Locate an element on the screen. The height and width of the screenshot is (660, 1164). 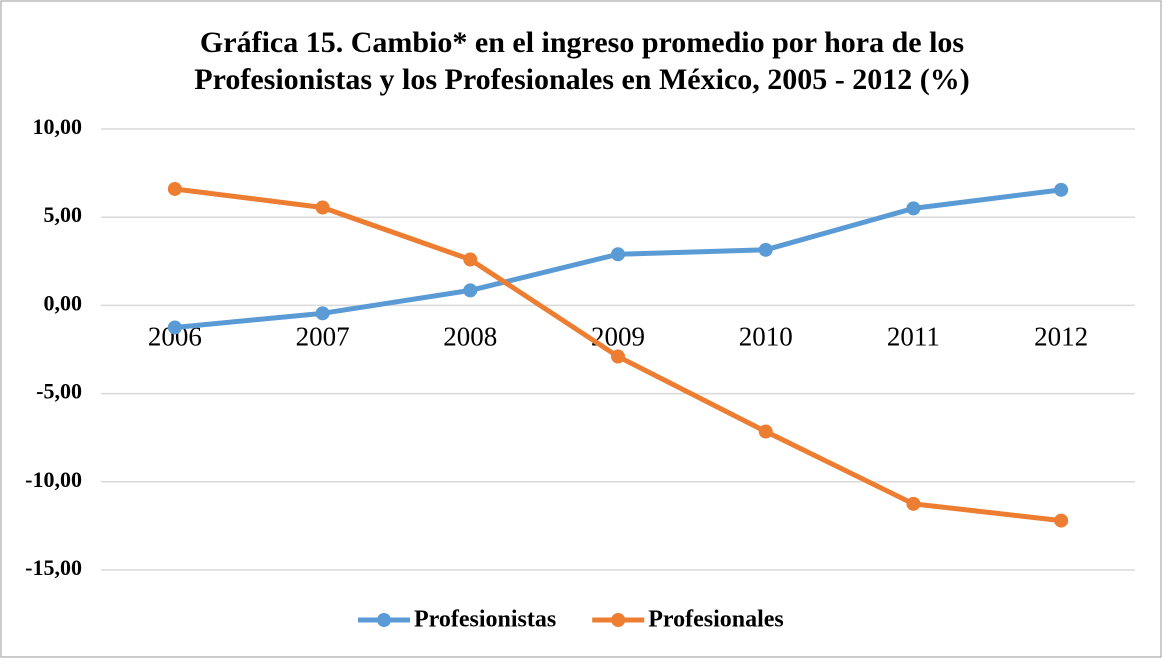
legend-label: Profesionistas is located at coordinates (485, 620).